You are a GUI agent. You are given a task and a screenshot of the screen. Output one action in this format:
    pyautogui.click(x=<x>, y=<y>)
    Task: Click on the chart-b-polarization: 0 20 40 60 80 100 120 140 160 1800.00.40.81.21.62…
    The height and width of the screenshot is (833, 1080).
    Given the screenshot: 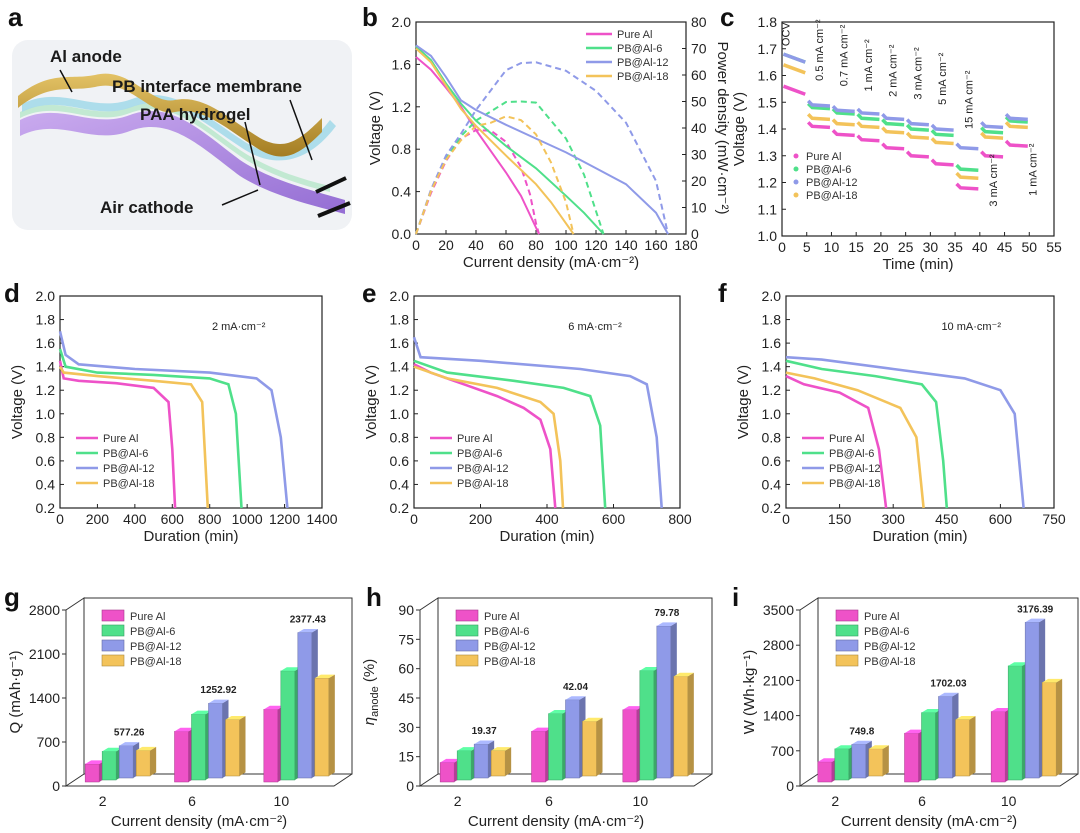 What is the action you would take?
    pyautogui.click(x=549, y=142)
    